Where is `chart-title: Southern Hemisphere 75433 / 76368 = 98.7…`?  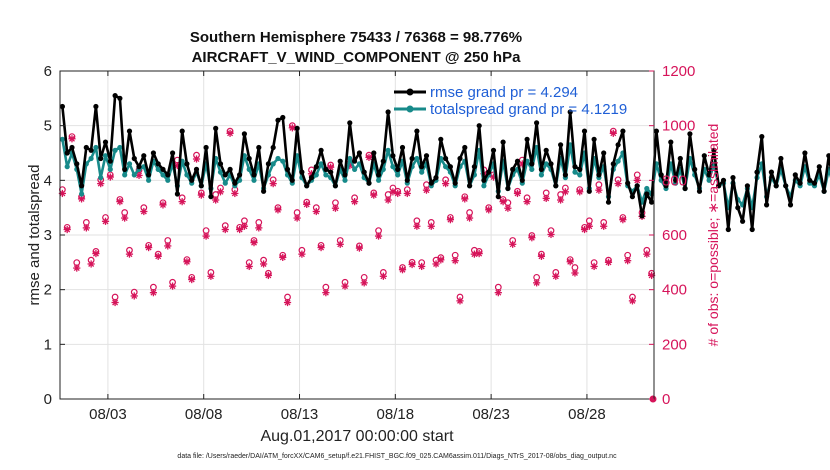
chart-title: Southern Hemisphere 75433 / 76368 = 98.7… is located at coordinates (356, 37).